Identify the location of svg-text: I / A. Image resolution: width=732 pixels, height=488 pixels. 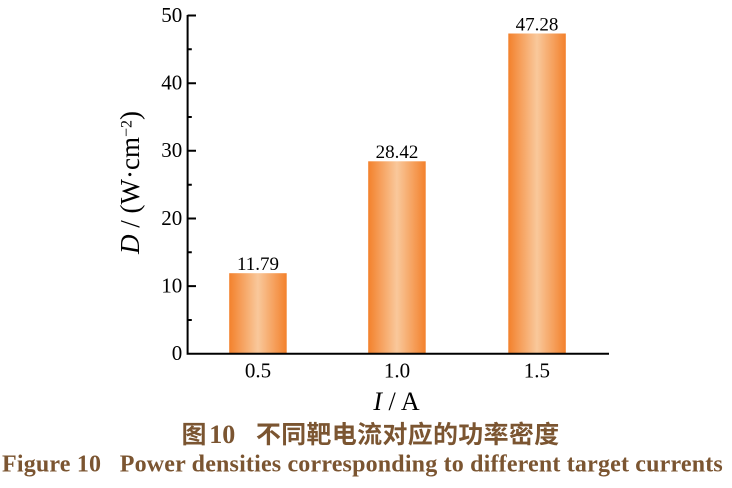
(395, 401).